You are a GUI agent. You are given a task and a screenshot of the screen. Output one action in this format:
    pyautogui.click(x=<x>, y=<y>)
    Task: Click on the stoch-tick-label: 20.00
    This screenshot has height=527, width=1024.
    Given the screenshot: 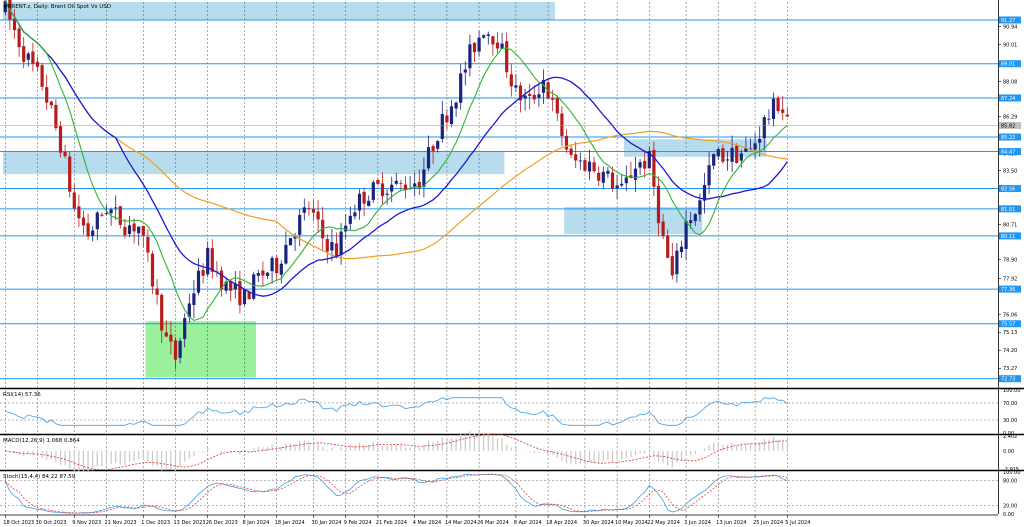 What is the action you would take?
    pyautogui.click(x=1010, y=507)
    